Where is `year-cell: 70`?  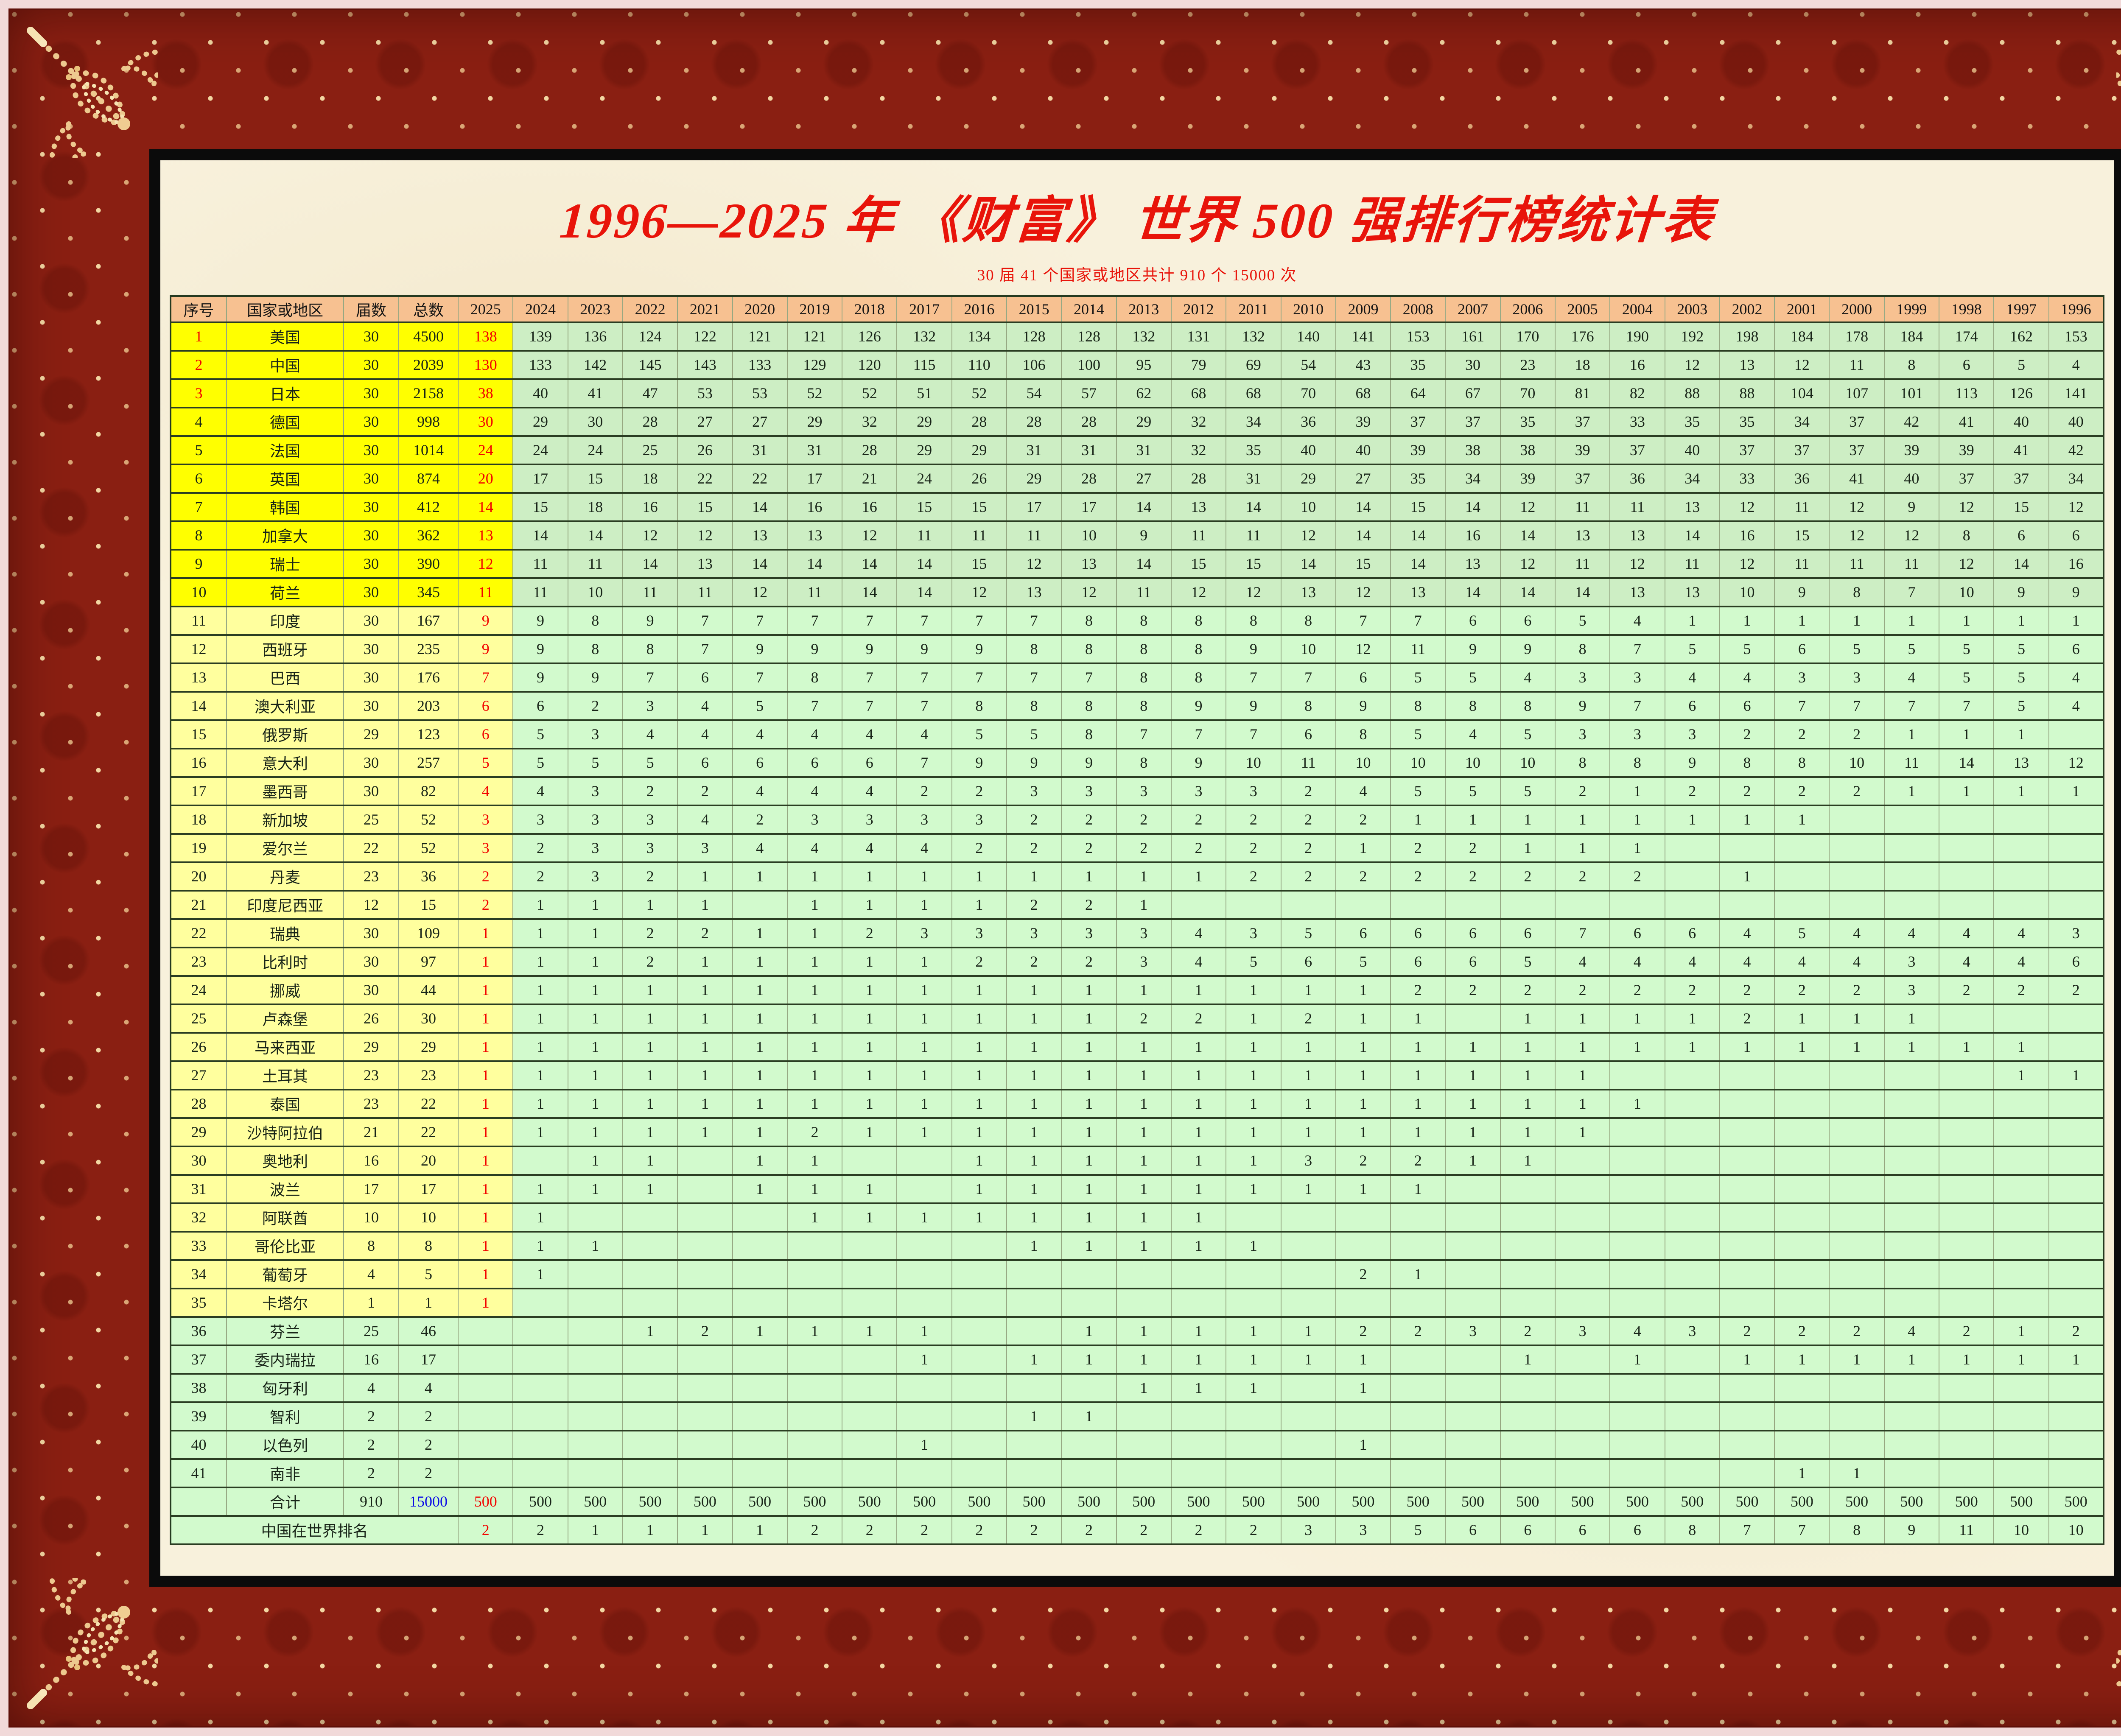 year-cell: 70 is located at coordinates (1528, 394).